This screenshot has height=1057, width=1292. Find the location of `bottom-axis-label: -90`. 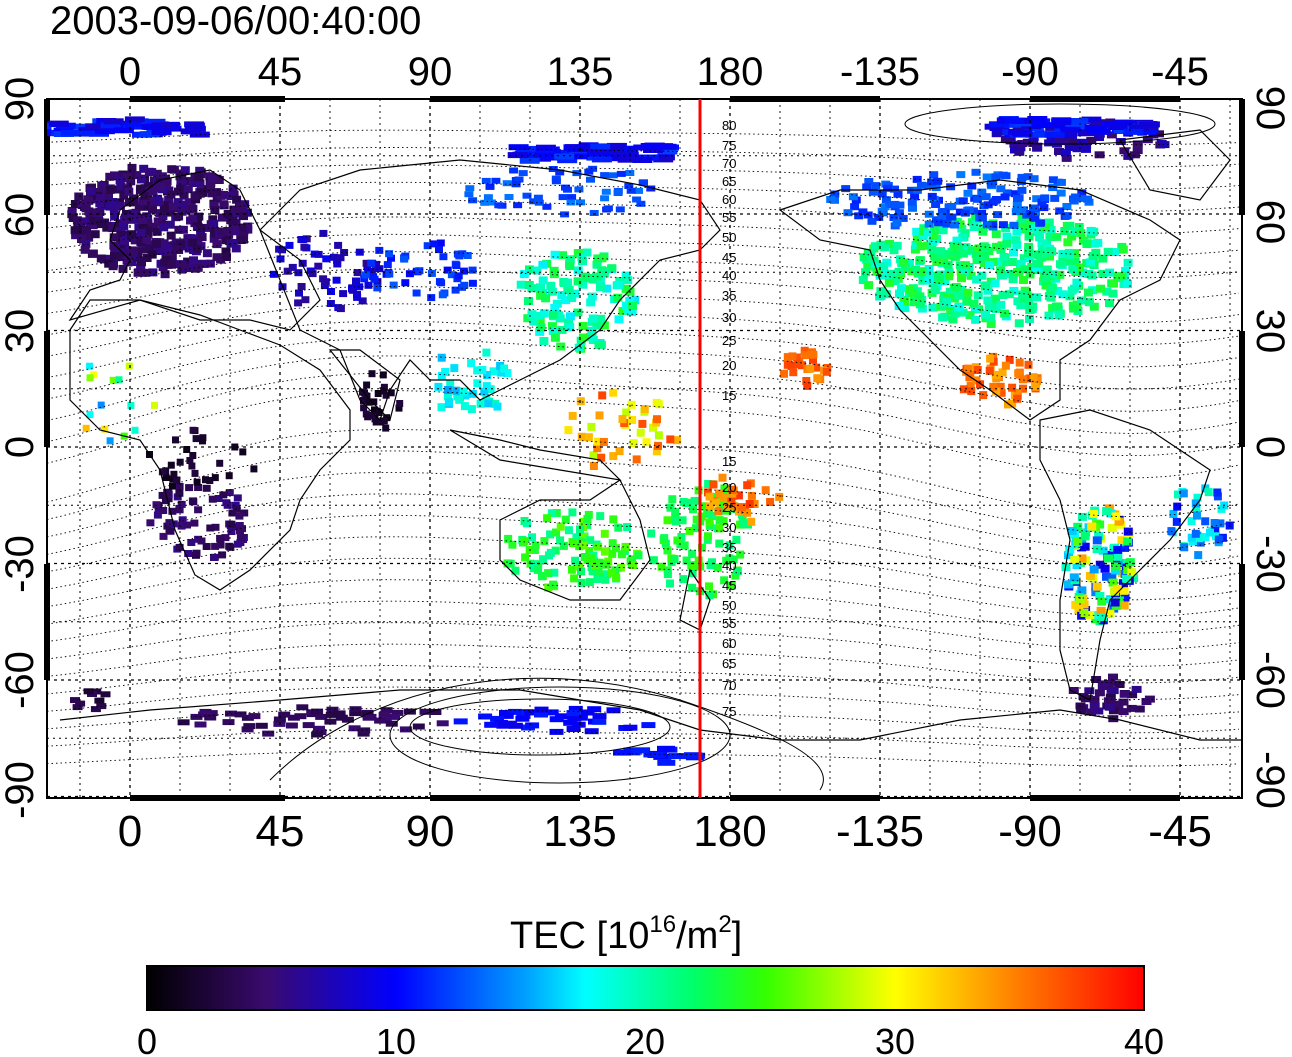

bottom-axis-label: -90 is located at coordinates (1030, 831).